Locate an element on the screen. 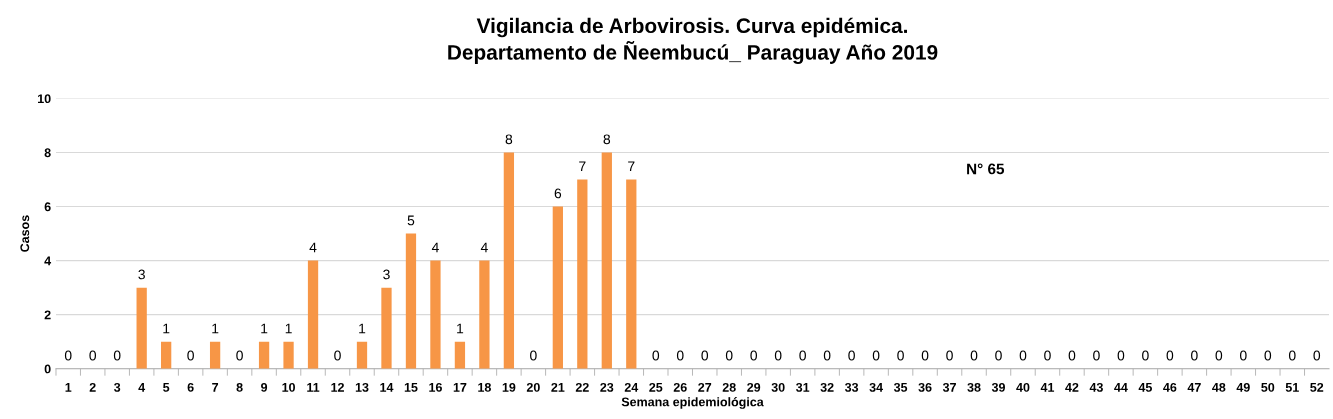 The width and height of the screenshot is (1333, 419). data-label: 6 is located at coordinates (558, 193).